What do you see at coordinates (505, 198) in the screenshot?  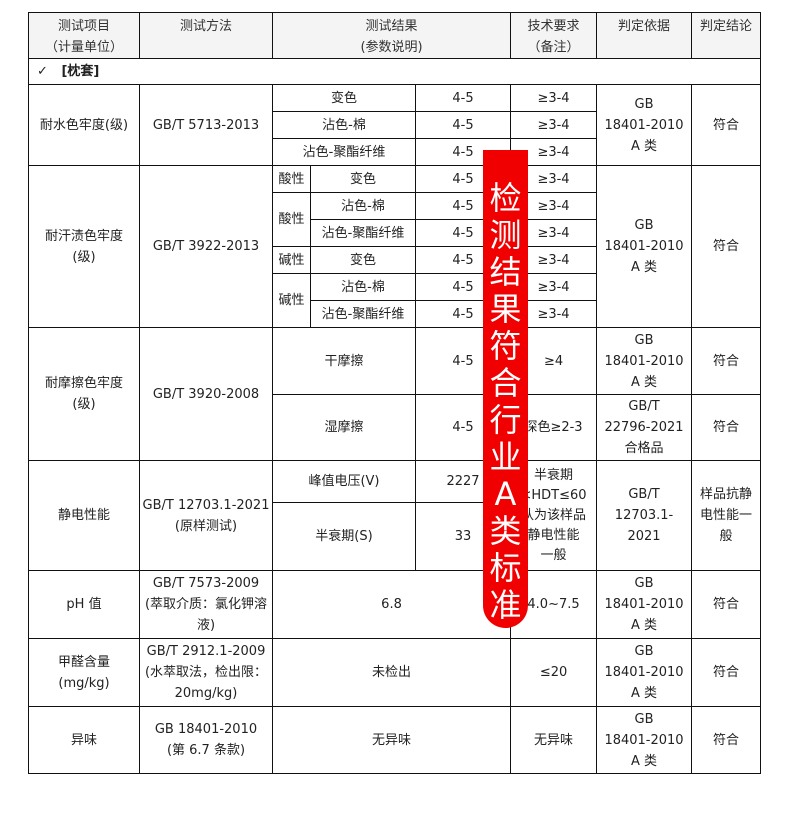 I see `banner-char: 检` at bounding box center [505, 198].